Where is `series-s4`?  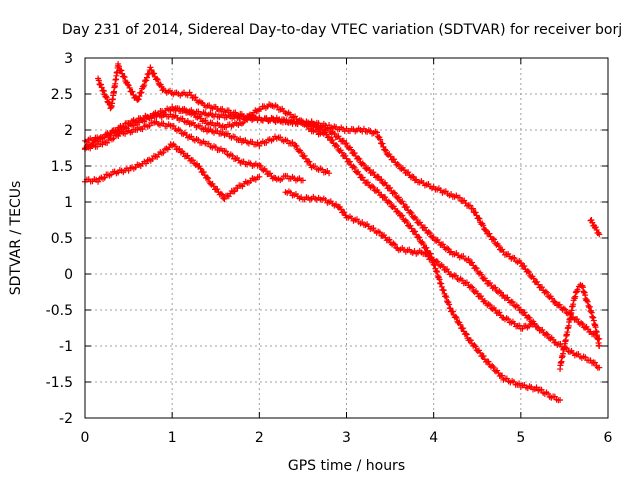 series-s4 is located at coordinates (194, 151).